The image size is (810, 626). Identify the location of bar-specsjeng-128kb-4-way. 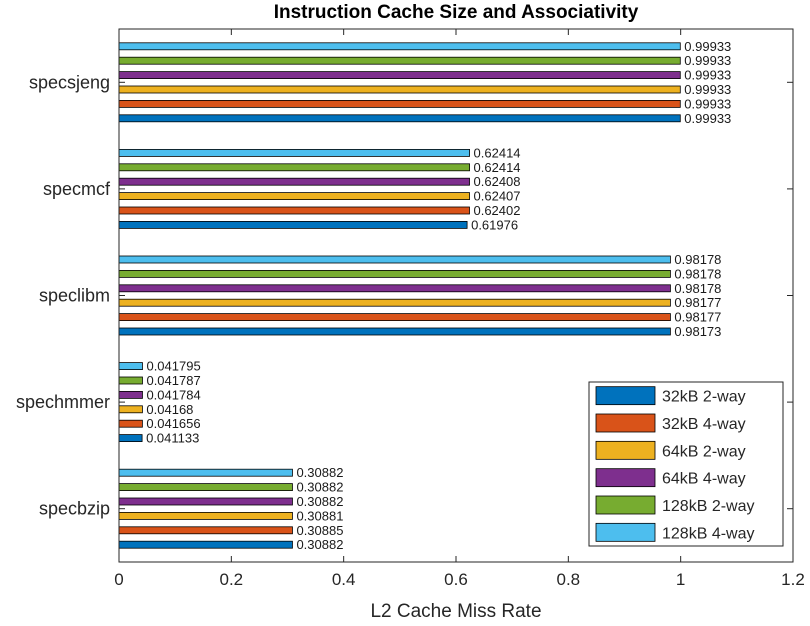
(399, 46).